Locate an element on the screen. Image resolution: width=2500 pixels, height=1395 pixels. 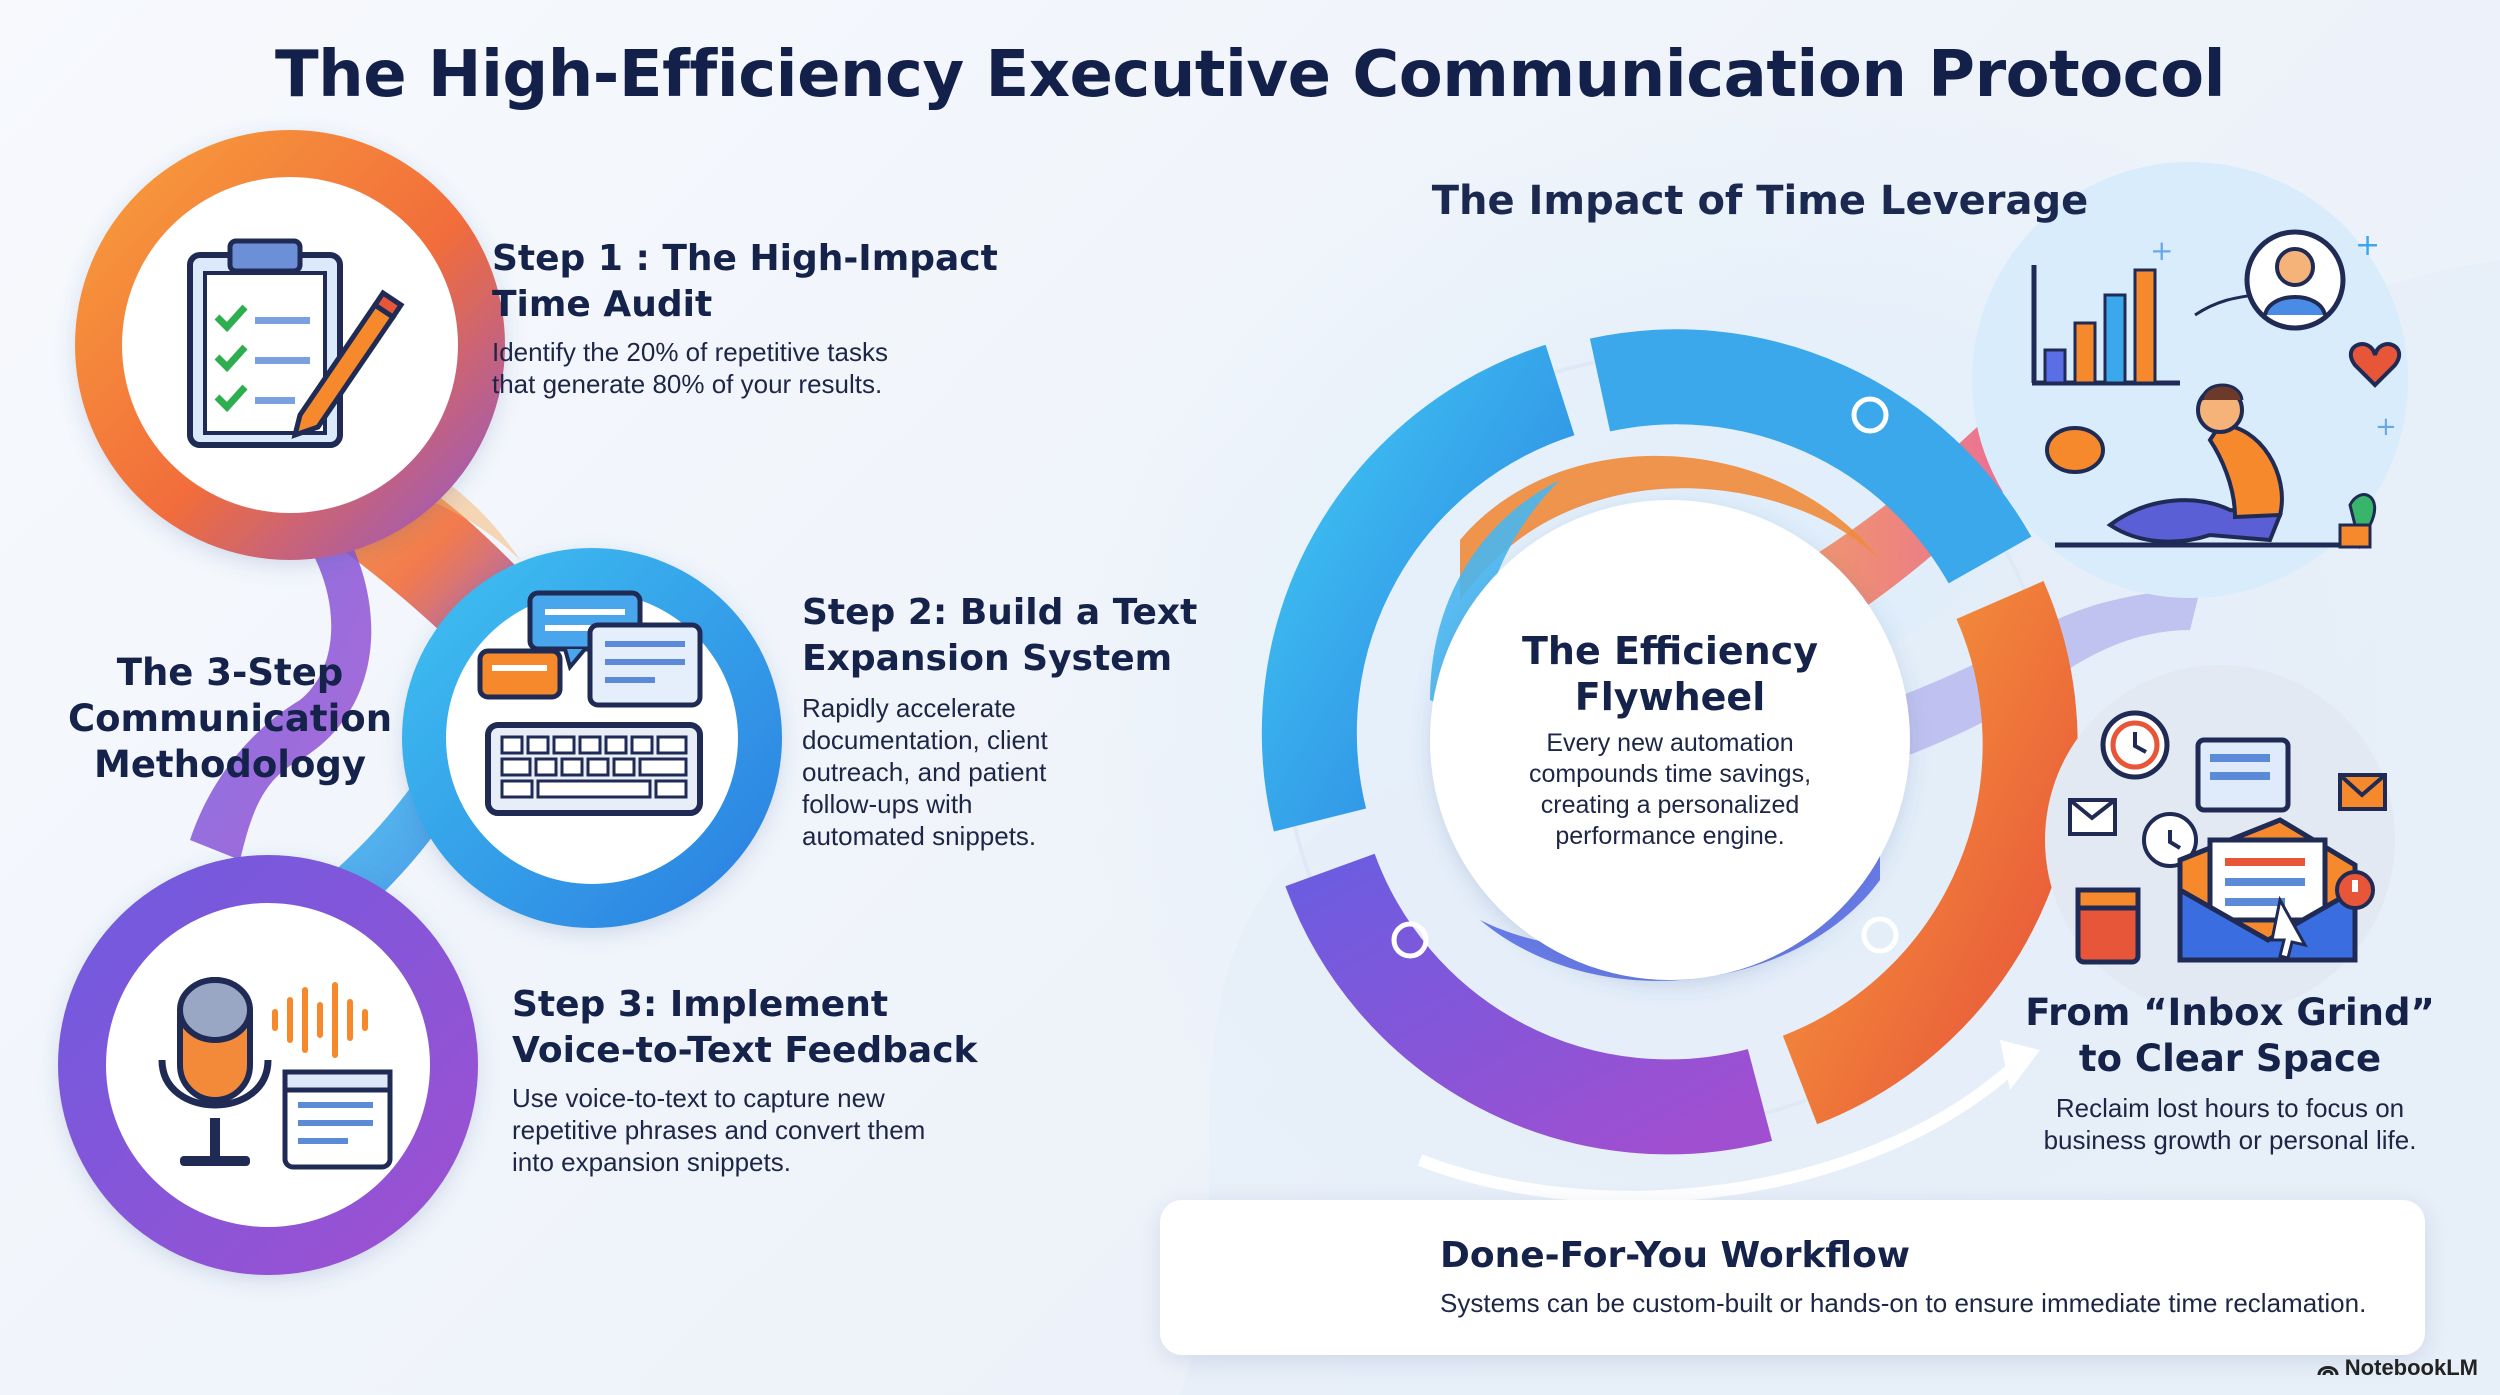
inbox-title: From “Inbox Grind” to Clear Space is located at coordinates (2230, 1036).